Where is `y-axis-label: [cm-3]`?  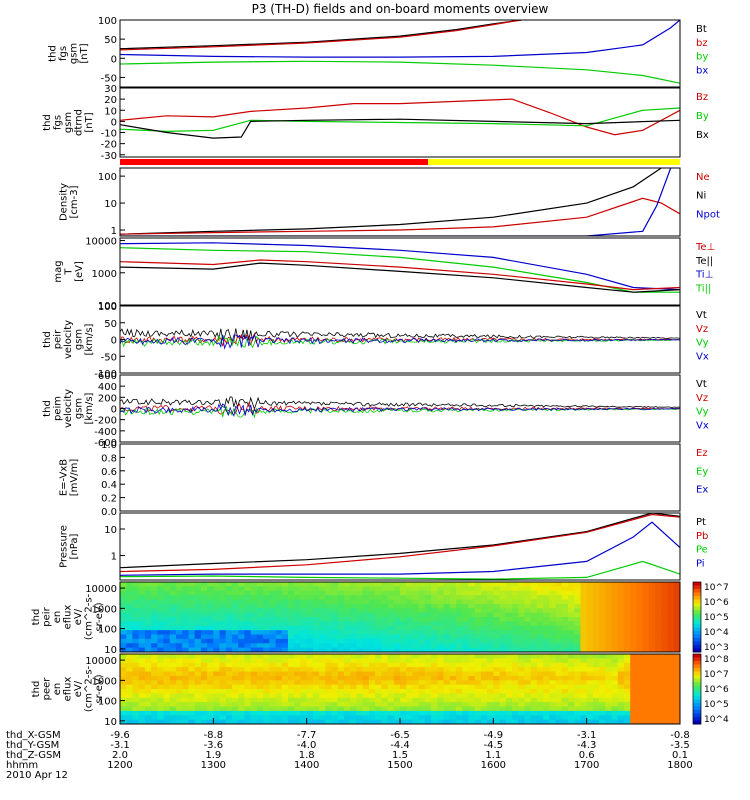 y-axis-label: [cm-3] is located at coordinates (74, 201).